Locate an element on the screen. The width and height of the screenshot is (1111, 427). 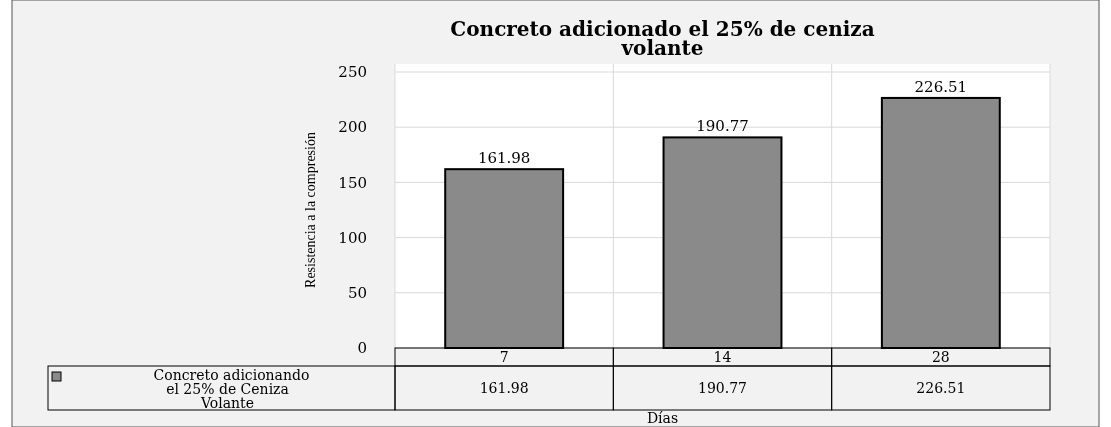
y-tick-label: 200 is located at coordinates (352, 127).